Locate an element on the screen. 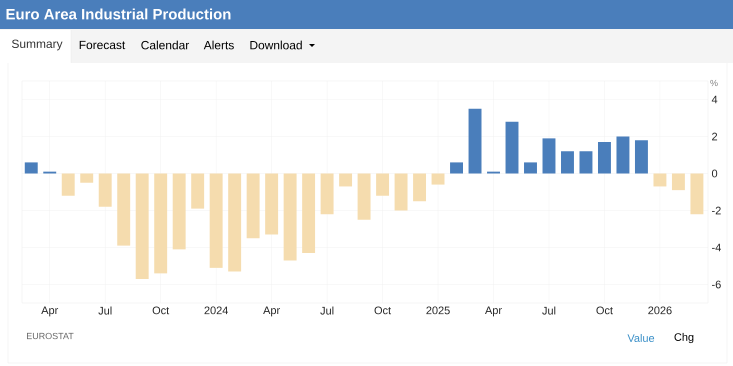  text: Summary is located at coordinates (37, 45).